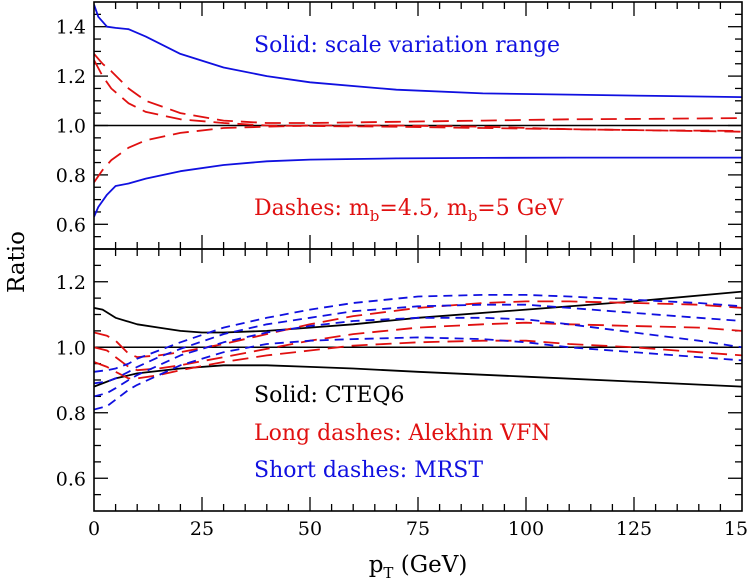 This screenshot has width=747, height=581. What do you see at coordinates (71, 414) in the screenshot?
I see `bottom-y-tick-label: 0.8` at bounding box center [71, 414].